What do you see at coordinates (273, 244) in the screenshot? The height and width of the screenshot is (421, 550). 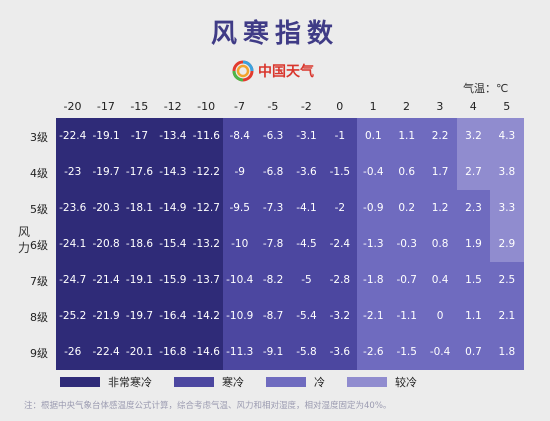 I see `heatmap-cell: -7.8` at bounding box center [273, 244].